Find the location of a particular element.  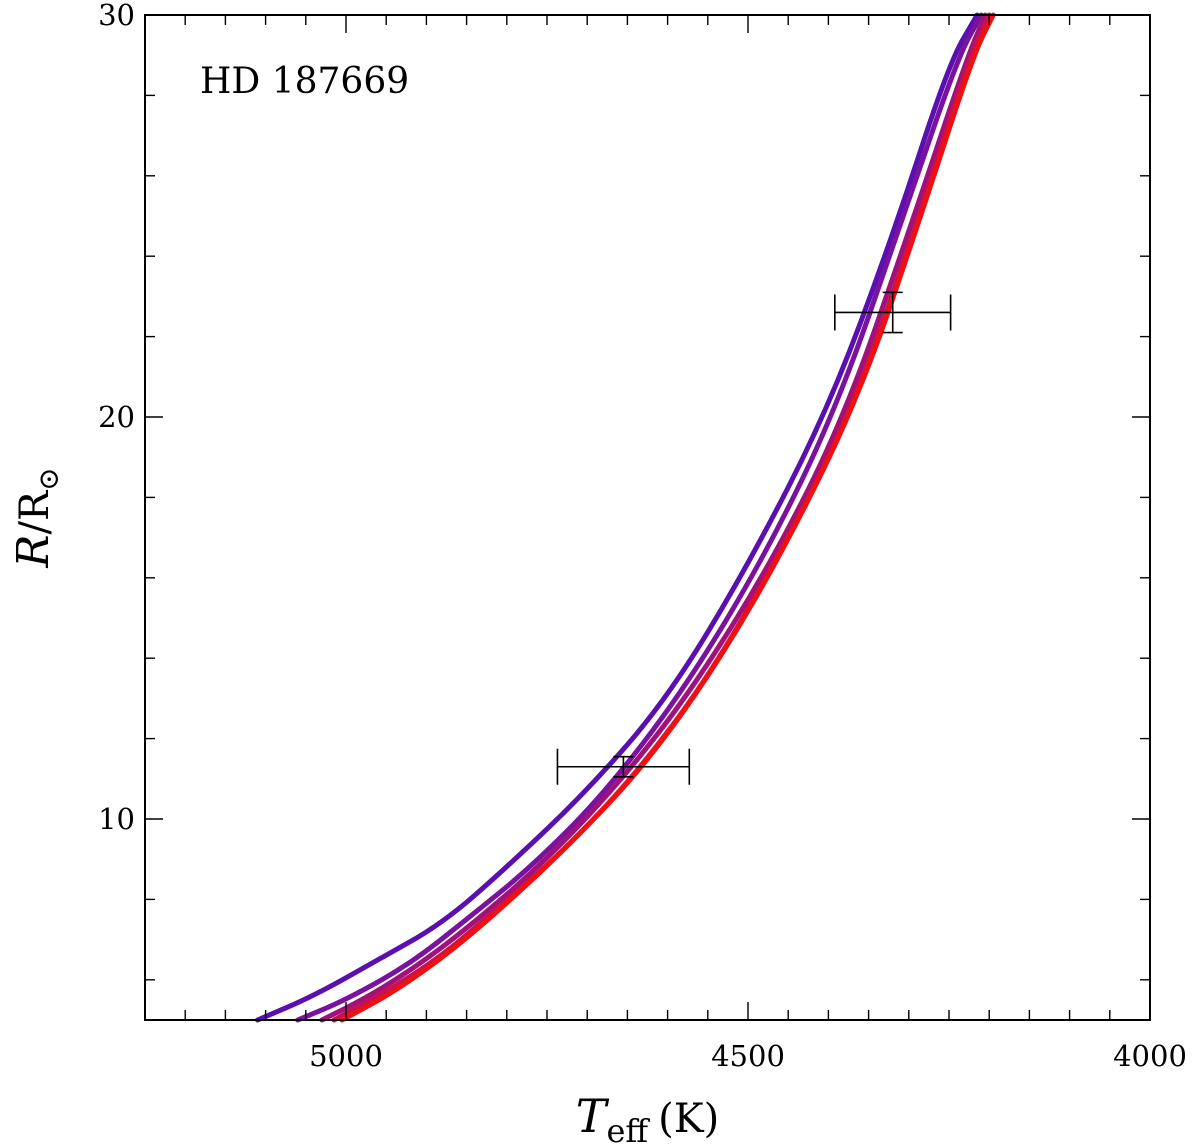

y-axis-solar-symbol: ⊙ is located at coordinates (48, 478).